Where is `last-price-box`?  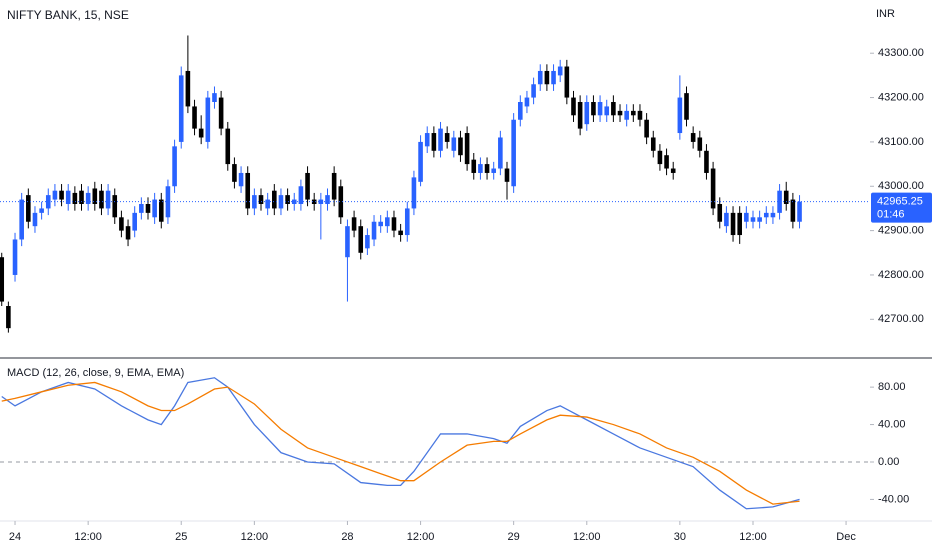 last-price-box is located at coordinates (901, 207).